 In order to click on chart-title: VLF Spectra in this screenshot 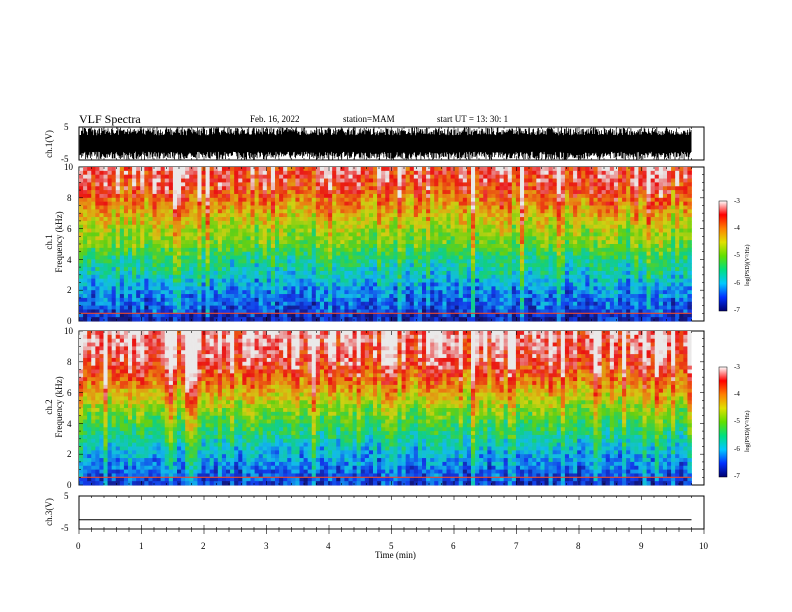, I will do `click(110, 119)`.